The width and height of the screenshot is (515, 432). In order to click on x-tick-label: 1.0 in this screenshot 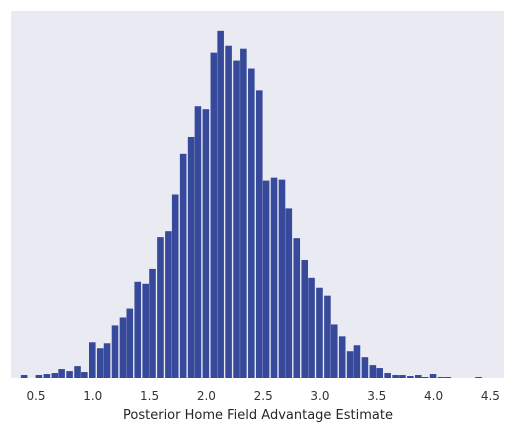, I will do `click(92, 396)`.